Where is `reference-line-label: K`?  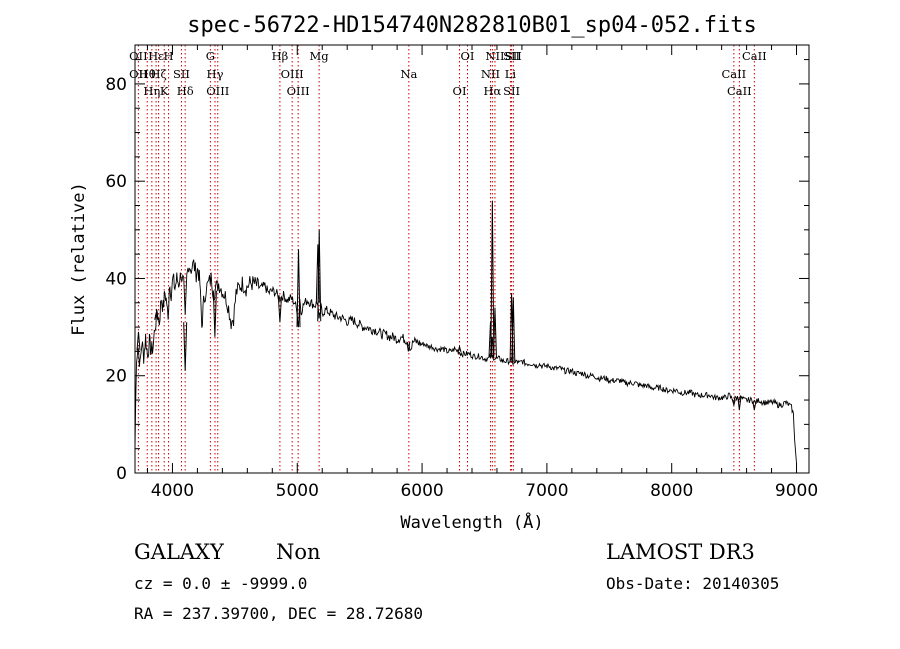 reference-line-label: K is located at coordinates (164, 91).